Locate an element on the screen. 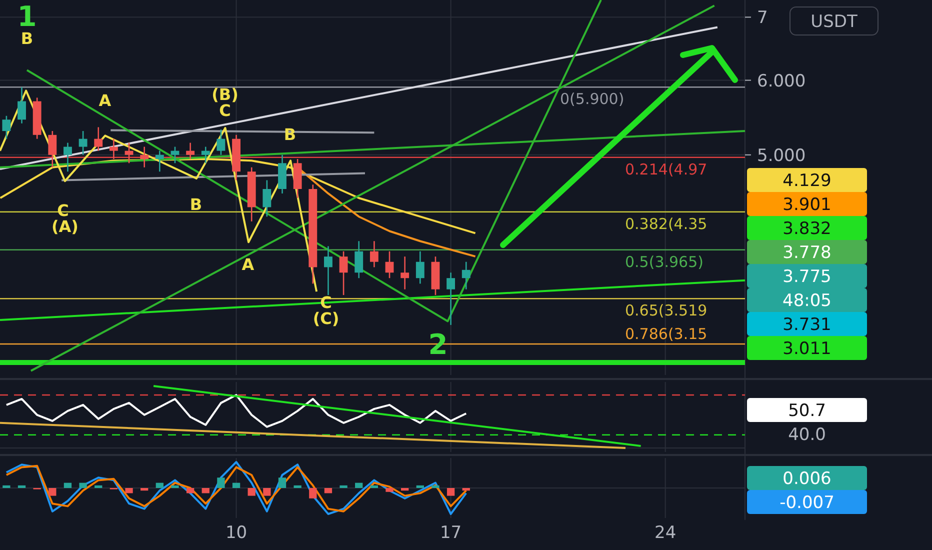 The image size is (932, 550). text: -0.007 is located at coordinates (807, 503).